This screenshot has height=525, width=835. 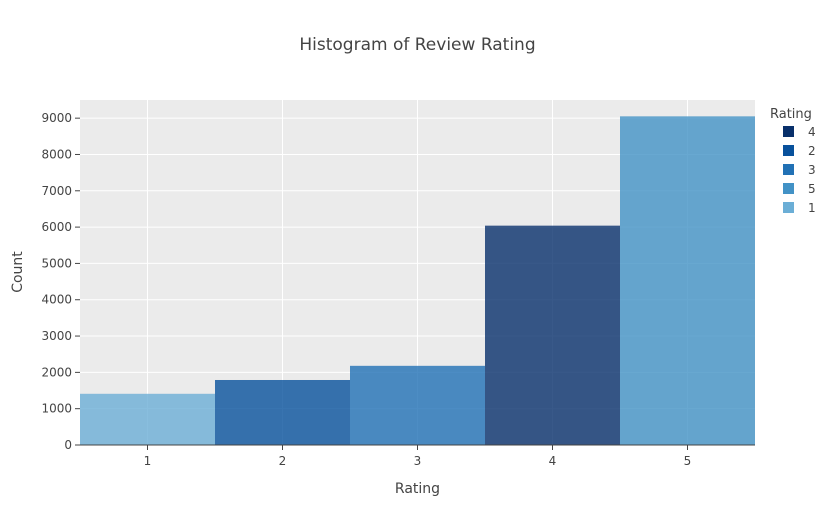 I want to click on legend-label: 4, so click(x=812, y=132).